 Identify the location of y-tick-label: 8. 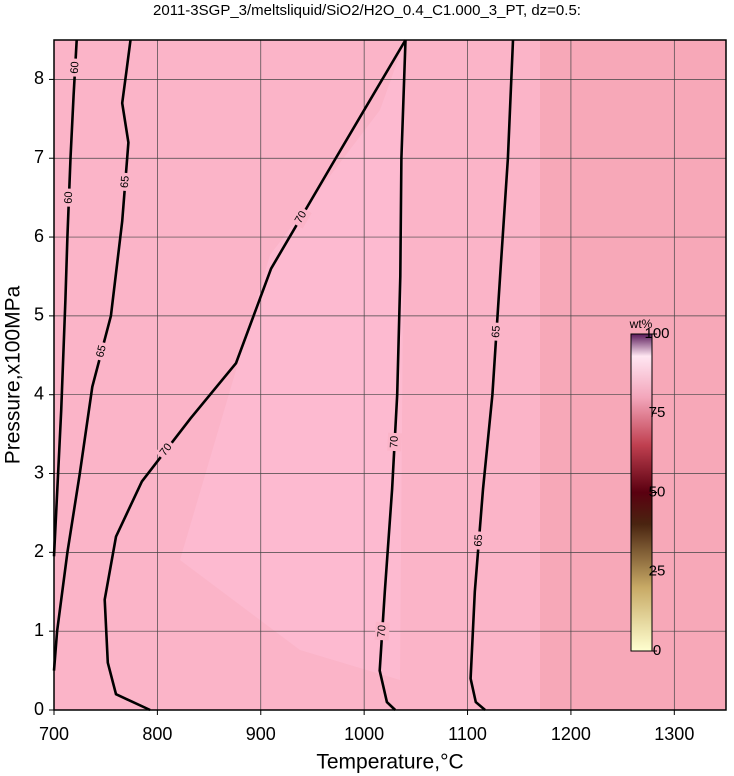
(39, 78).